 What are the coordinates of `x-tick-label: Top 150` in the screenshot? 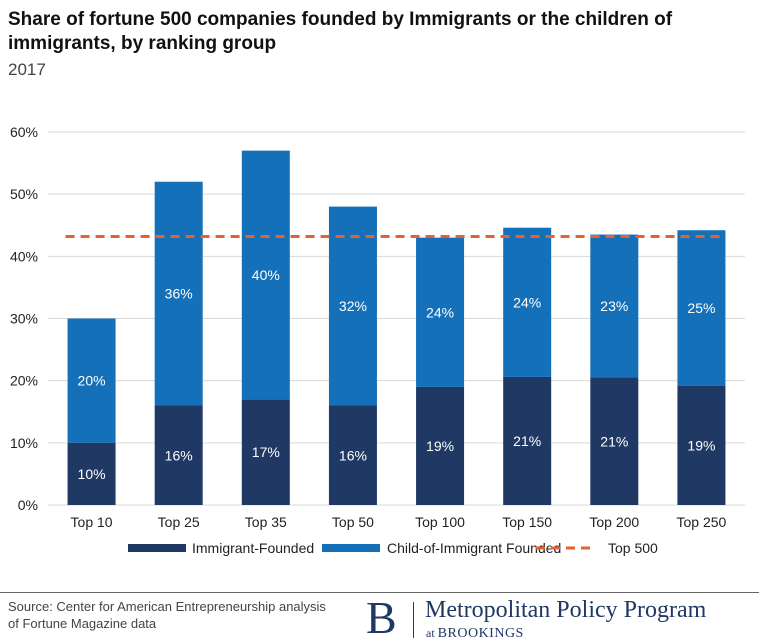 It's located at (527, 522).